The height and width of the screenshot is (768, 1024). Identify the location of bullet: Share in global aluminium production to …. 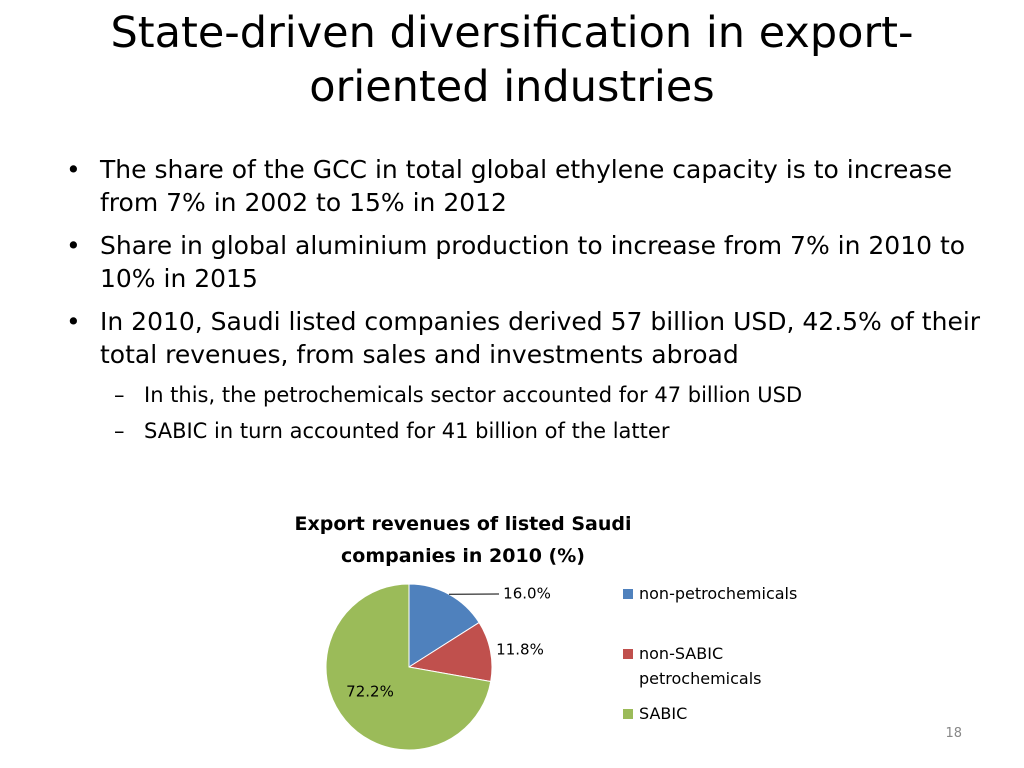
(531, 262).